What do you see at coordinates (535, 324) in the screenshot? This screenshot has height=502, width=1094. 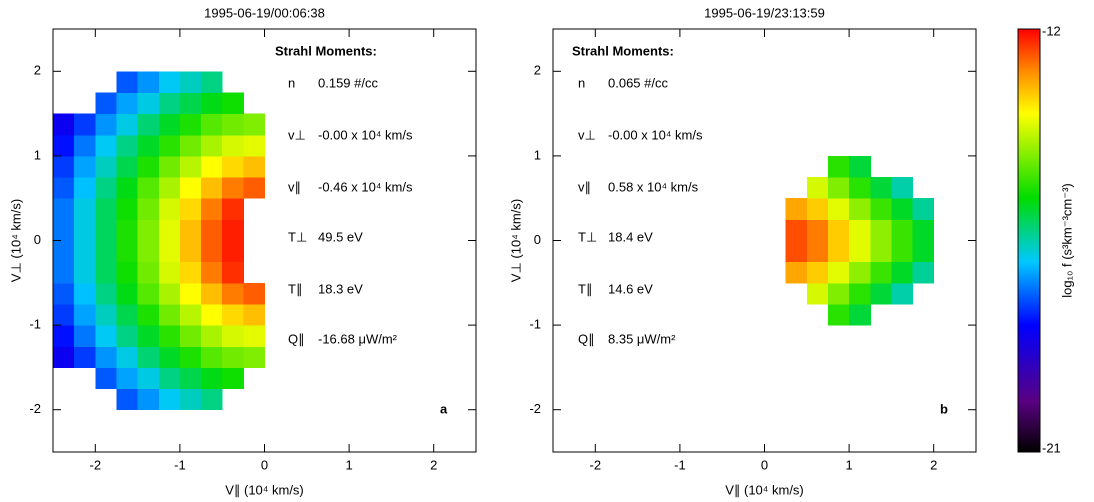 I see `y-tick-label: -1` at bounding box center [535, 324].